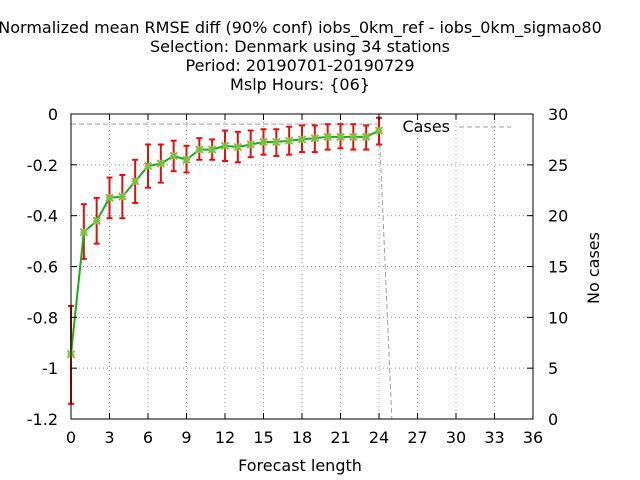 The height and width of the screenshot is (480, 640). Describe the element at coordinates (558, 216) in the screenshot. I see `y2-tick-label-20: 20` at that location.